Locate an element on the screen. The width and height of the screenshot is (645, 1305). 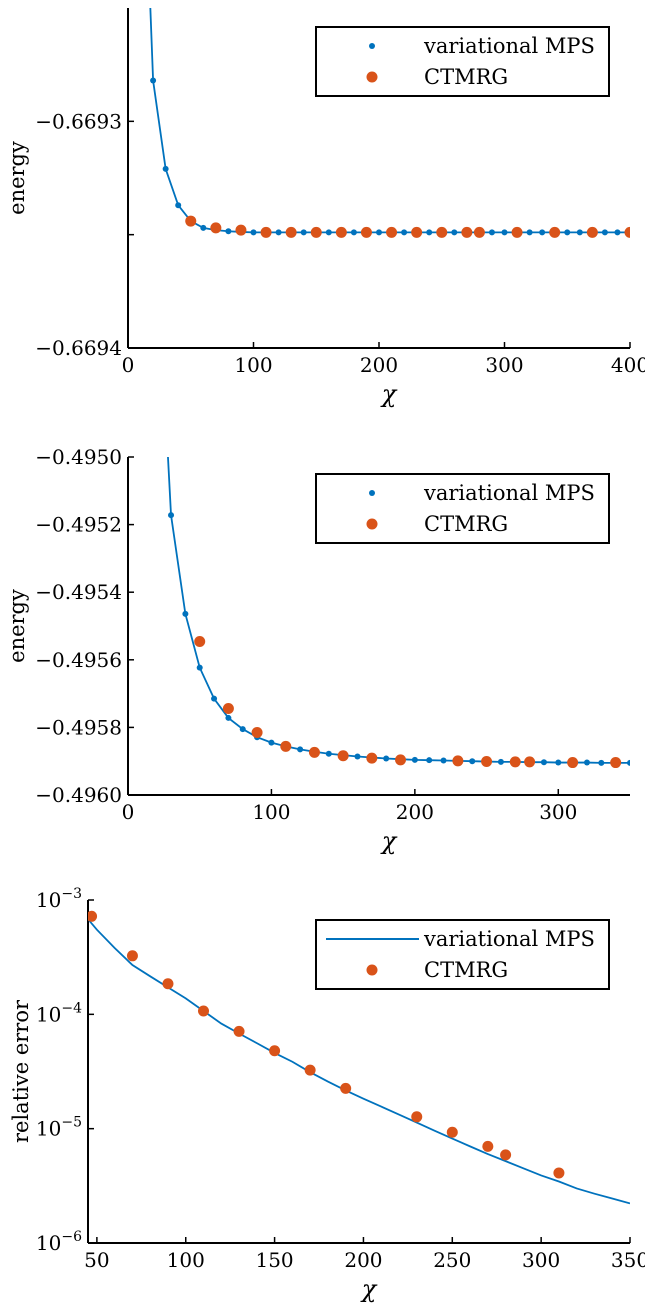
y-axis-label: relative error is located at coordinates (21, 1071).